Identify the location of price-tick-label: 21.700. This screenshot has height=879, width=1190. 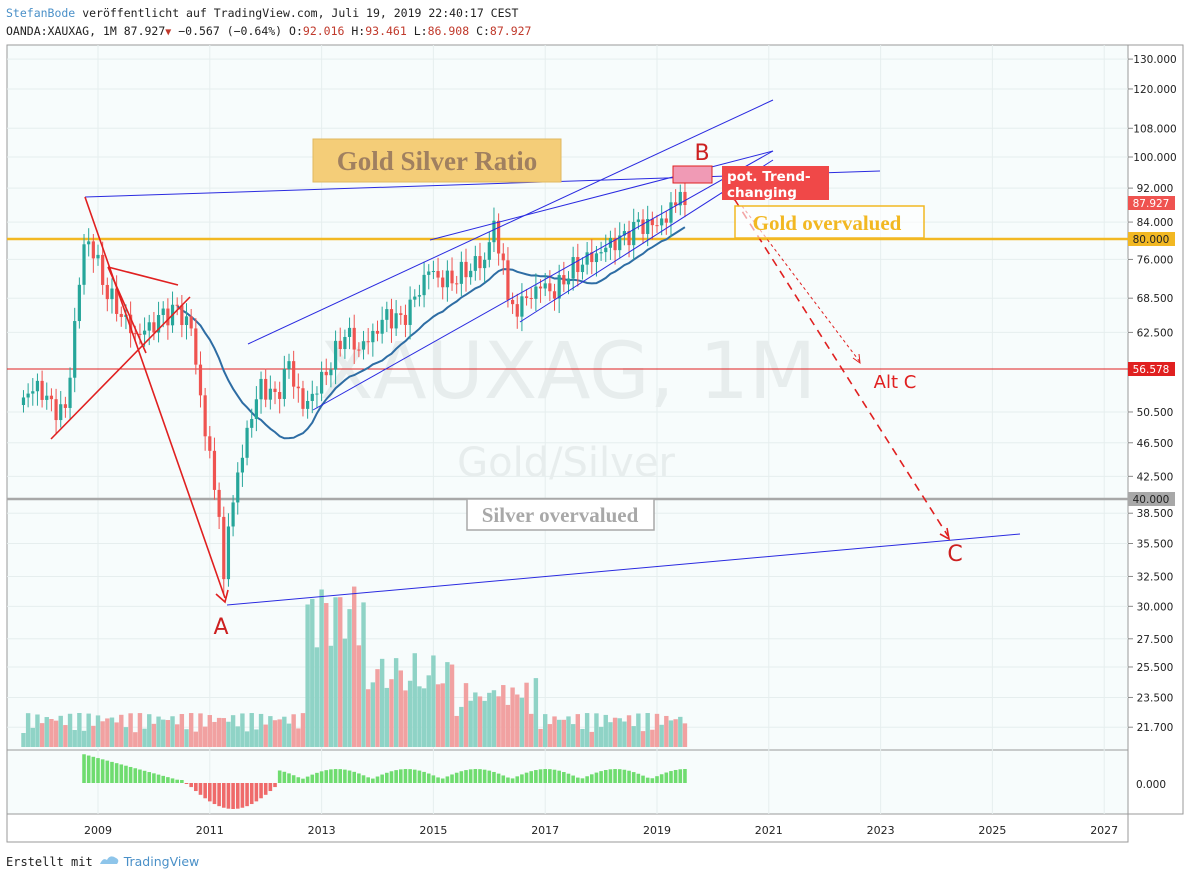
(1155, 728).